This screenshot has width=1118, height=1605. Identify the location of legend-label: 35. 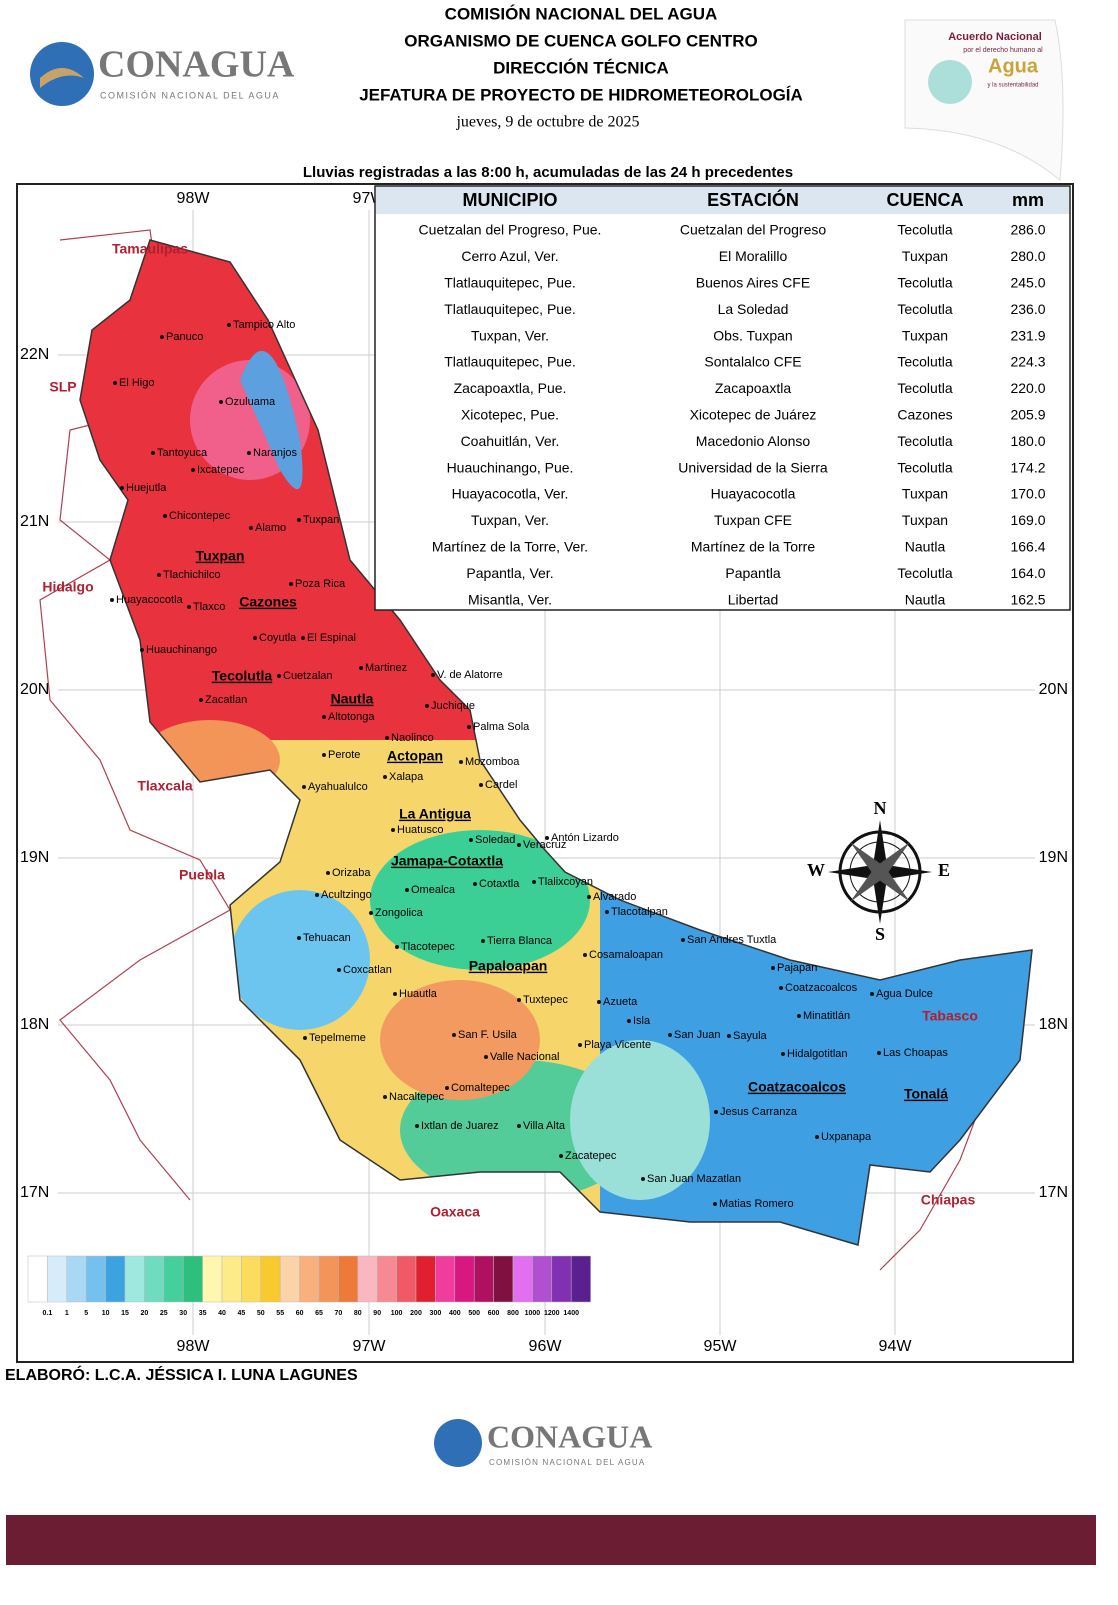
(203, 1313).